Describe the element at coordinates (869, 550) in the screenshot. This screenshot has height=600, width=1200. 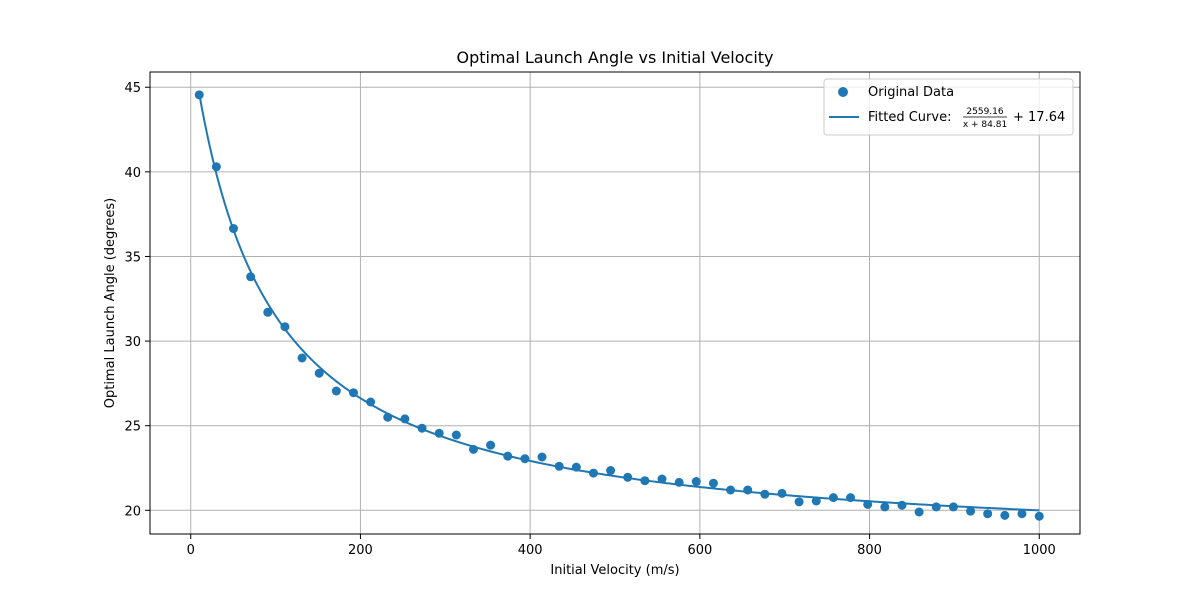
I see `x-tick-label-800: 800` at that location.